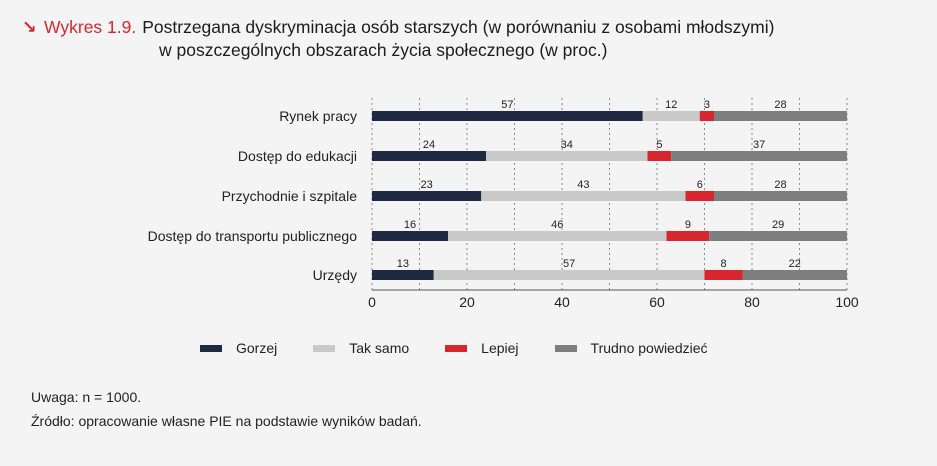 Image resolution: width=937 pixels, height=466 pixels. I want to click on data-label: 24, so click(429, 145).